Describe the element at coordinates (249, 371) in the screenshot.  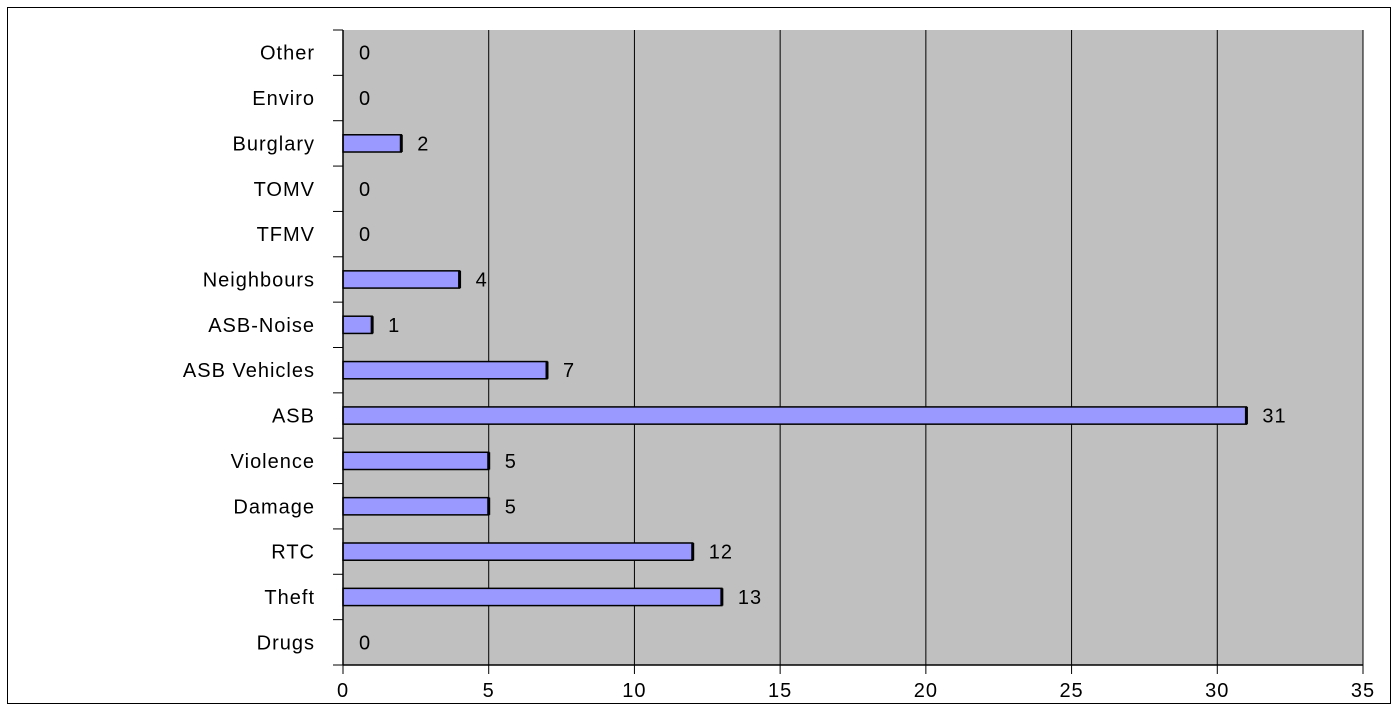
I see `category-label: ASB Vehicles` at that location.